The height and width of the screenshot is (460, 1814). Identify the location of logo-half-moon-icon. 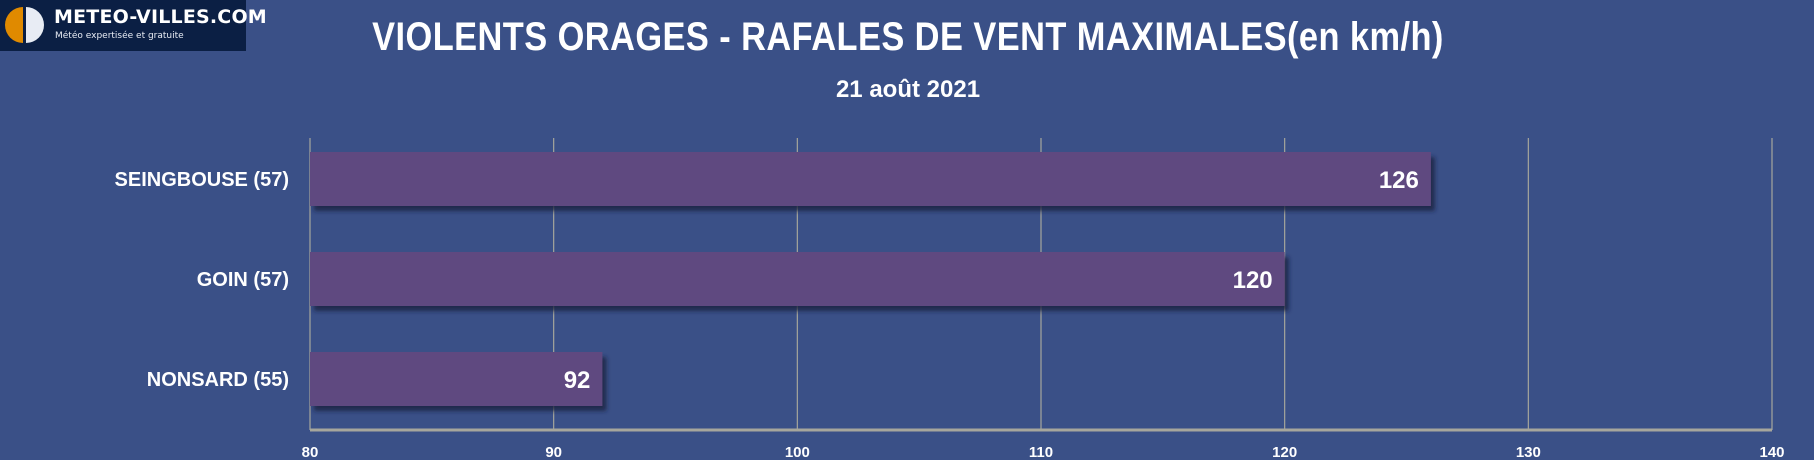
(24, 25).